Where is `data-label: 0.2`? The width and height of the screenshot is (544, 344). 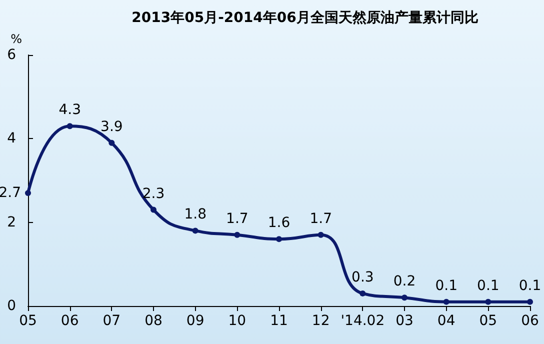 data-label: 0.2 is located at coordinates (404, 282).